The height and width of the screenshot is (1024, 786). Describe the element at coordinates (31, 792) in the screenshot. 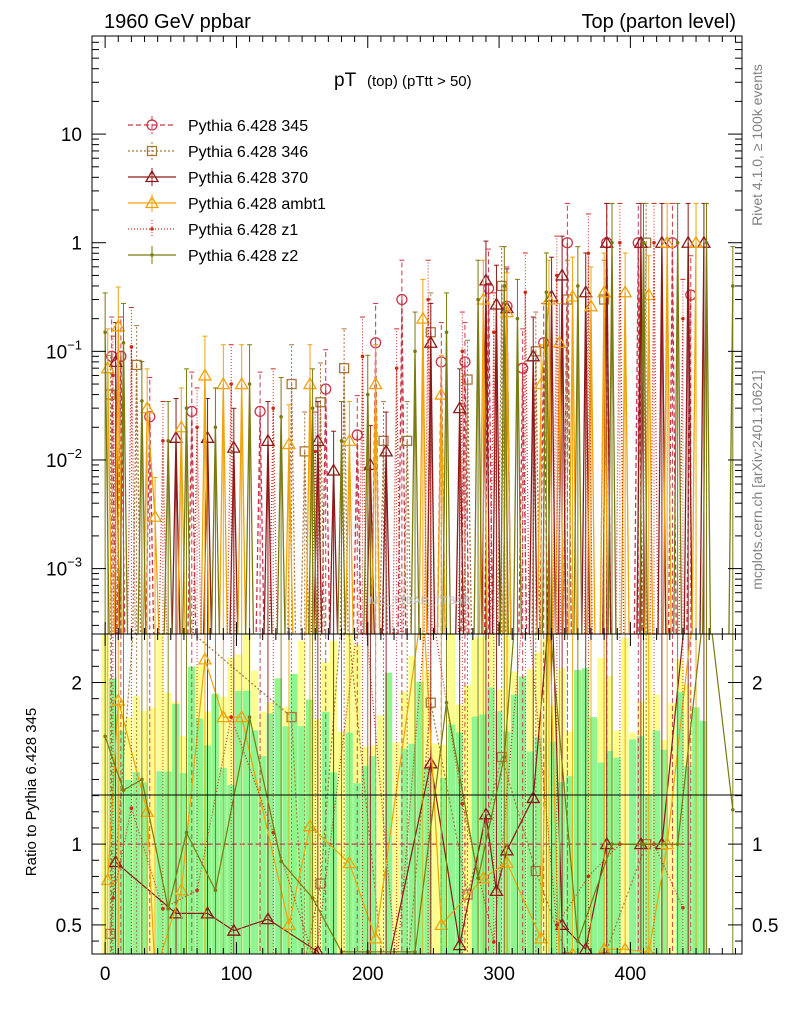

I see `ratio-y-axis-label: Ratio to Pythia 6.428 345` at that location.